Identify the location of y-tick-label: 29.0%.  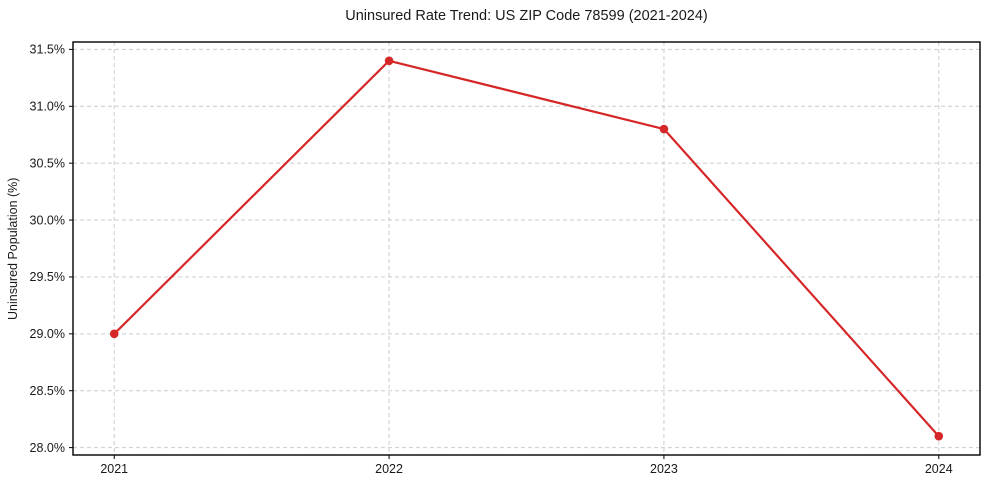
(47, 334).